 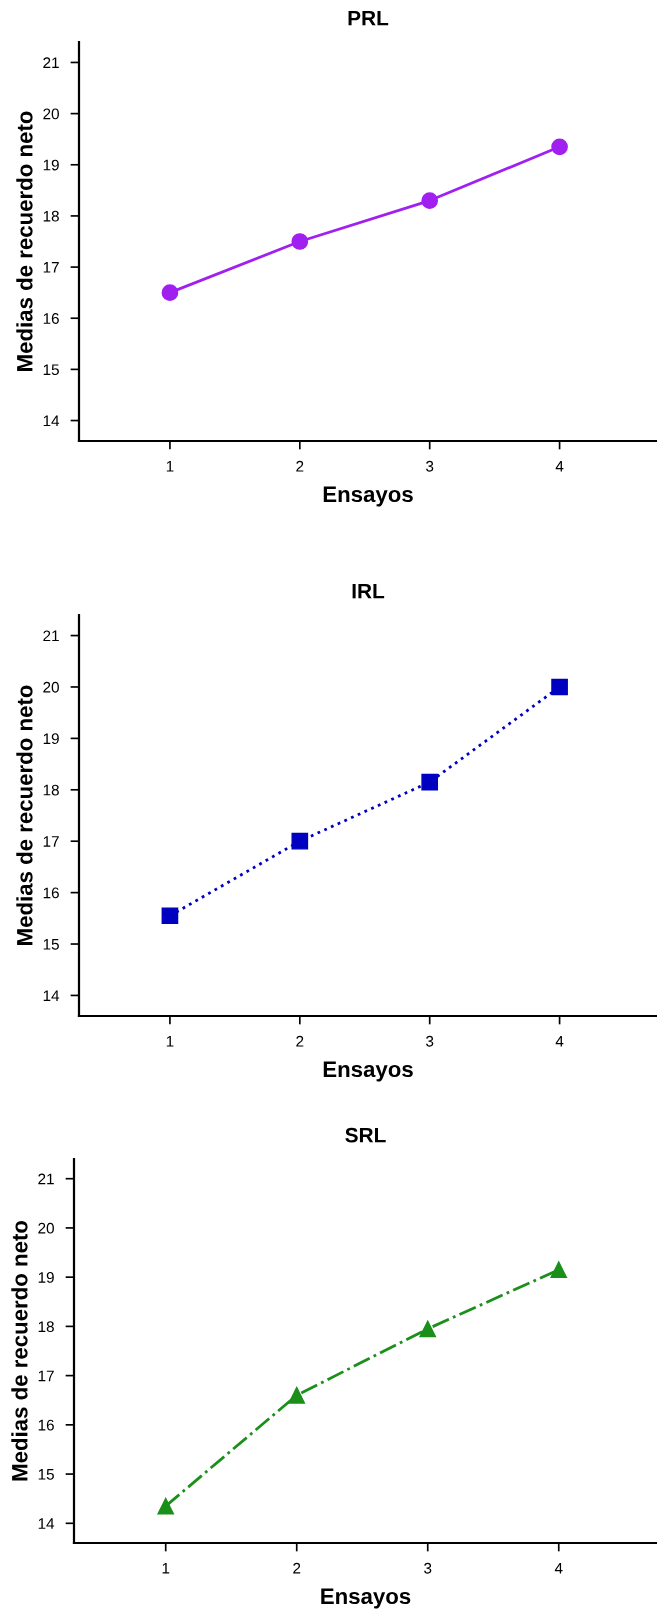 What do you see at coordinates (368, 18) in the screenshot?
I see `chart-title: PRL` at bounding box center [368, 18].